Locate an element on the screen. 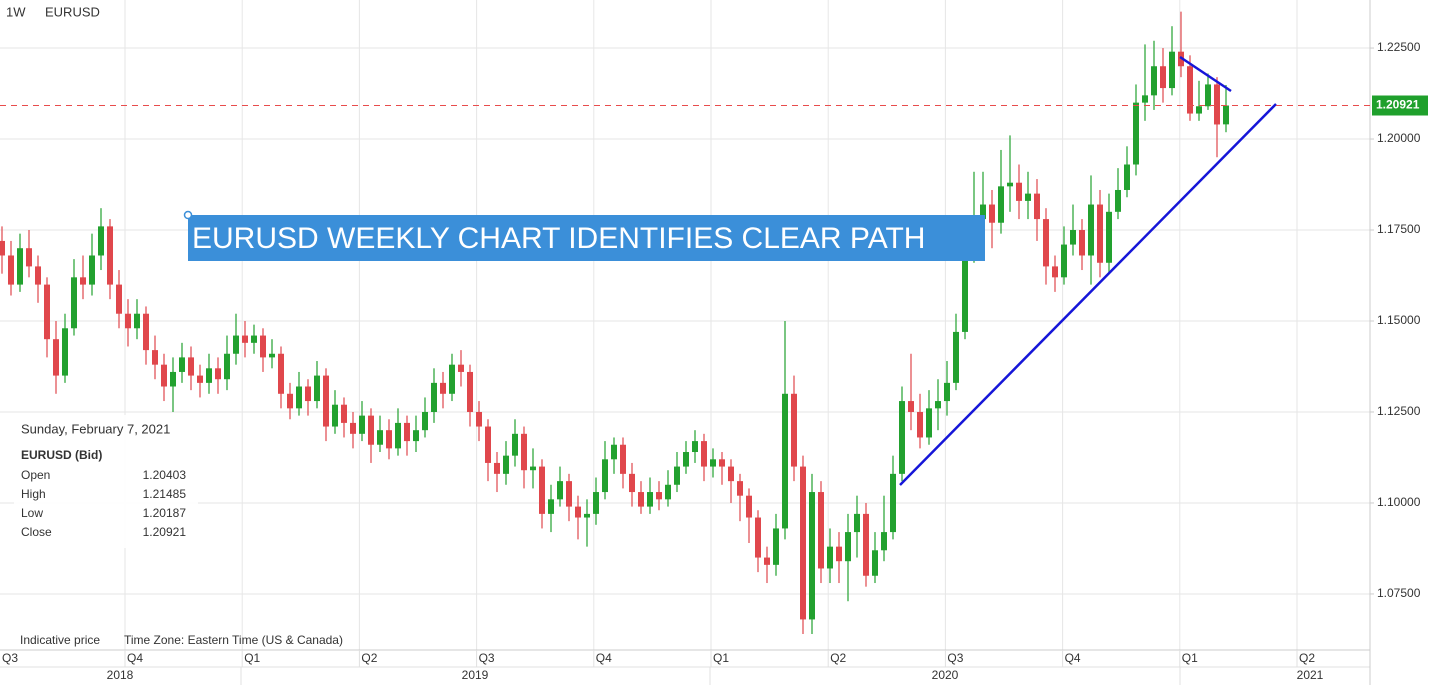 This screenshot has width=1430, height=685. year-label: 2019 is located at coordinates (475, 675).